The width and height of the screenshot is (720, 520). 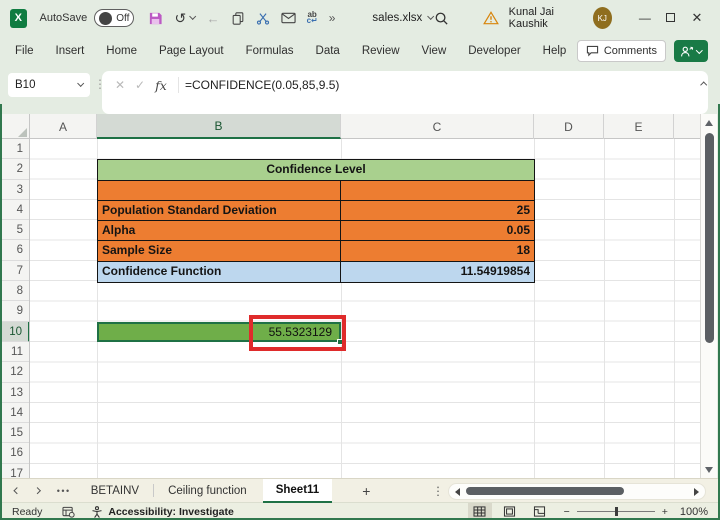 What do you see at coordinates (115, 490) in the screenshot?
I see `sheet-tab-betainv: BETAINV` at bounding box center [115, 490].